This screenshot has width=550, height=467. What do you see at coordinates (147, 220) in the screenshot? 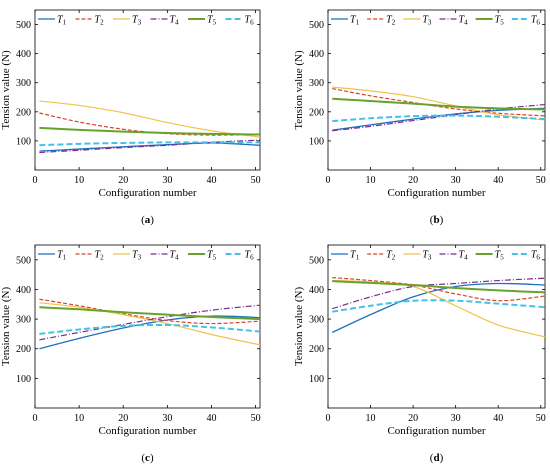
I see `panel-caption: (a)` at bounding box center [147, 220].